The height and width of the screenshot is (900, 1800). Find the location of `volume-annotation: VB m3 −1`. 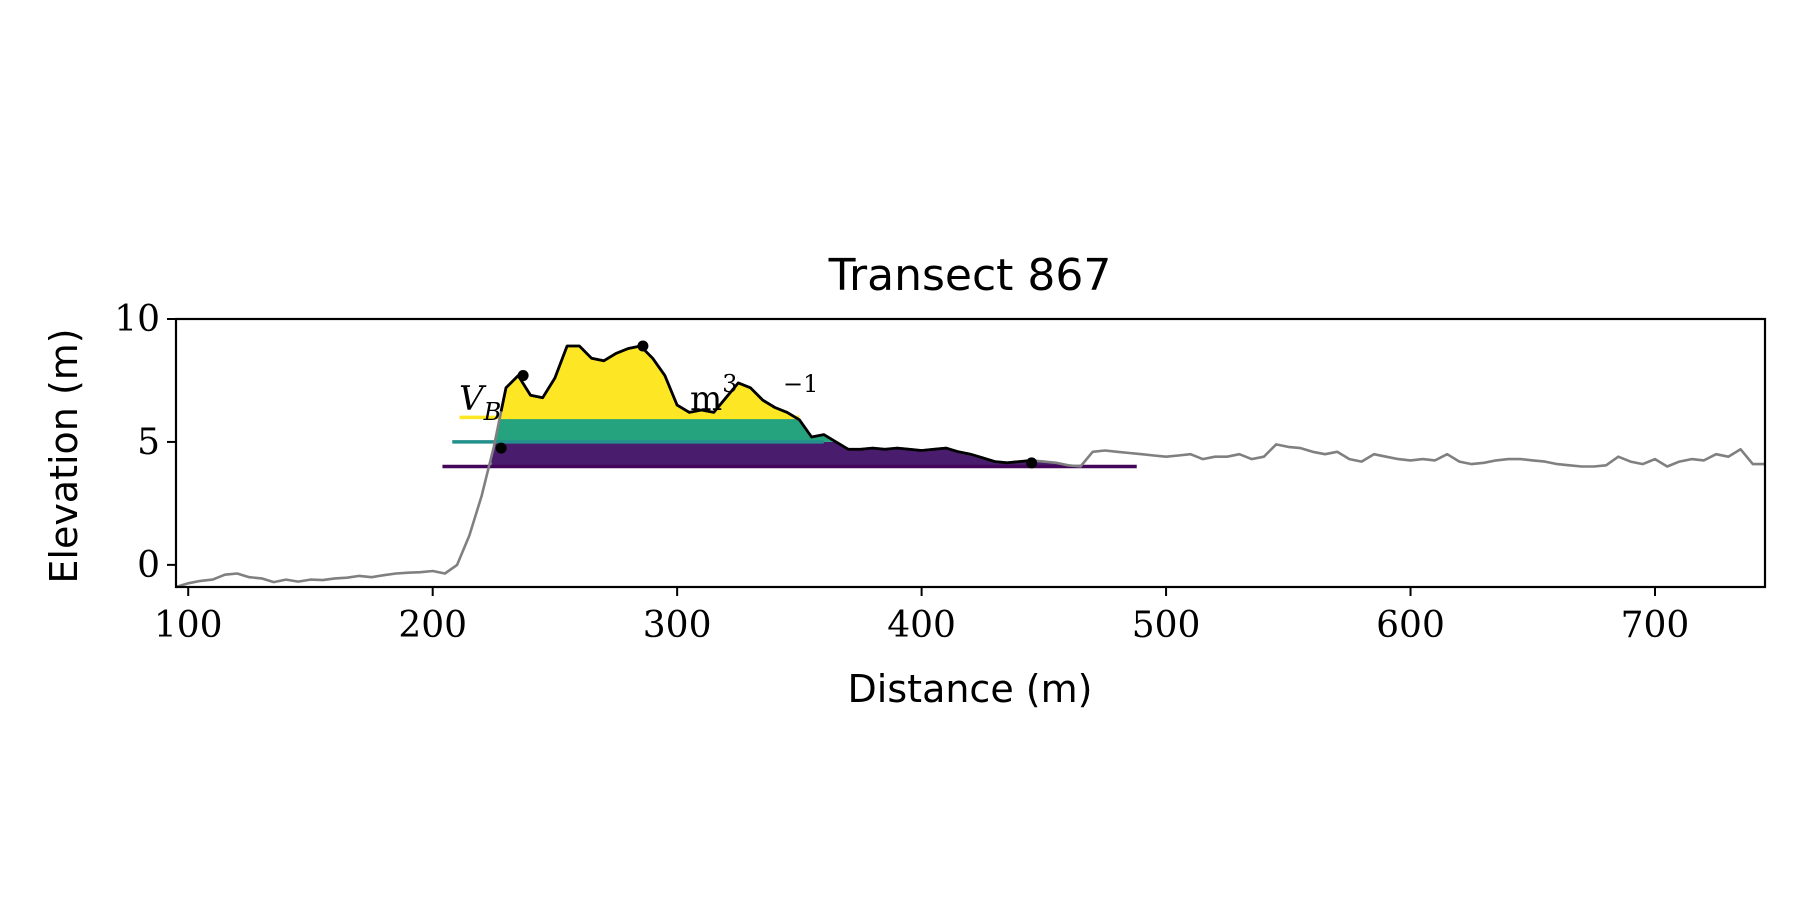

volume-annotation: VB m3 −1 is located at coordinates (638, 395).